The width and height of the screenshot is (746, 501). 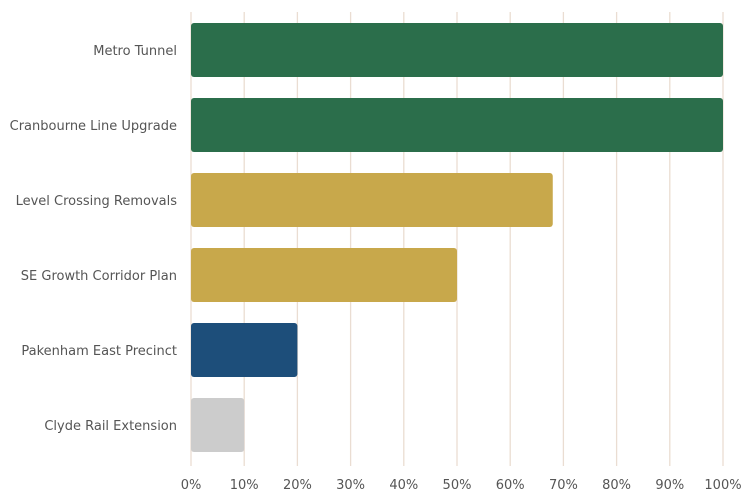 I want to click on category-label: Level Crossing Removals, so click(x=97, y=201).